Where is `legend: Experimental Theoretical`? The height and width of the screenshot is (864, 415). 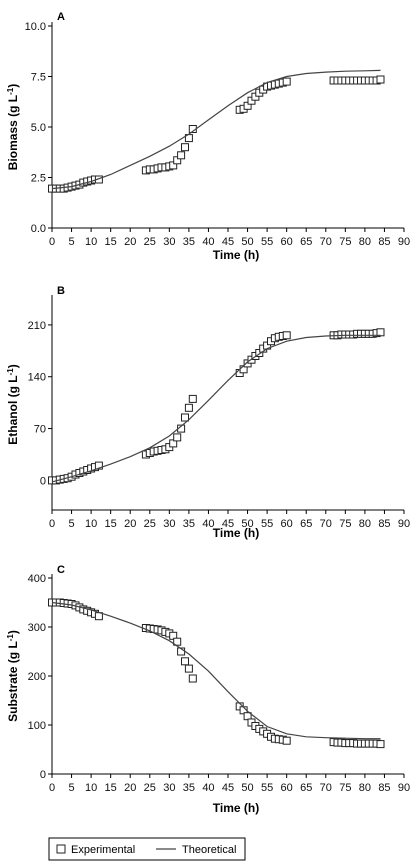
legend: Experimental Theoretical is located at coordinates (147, 849).